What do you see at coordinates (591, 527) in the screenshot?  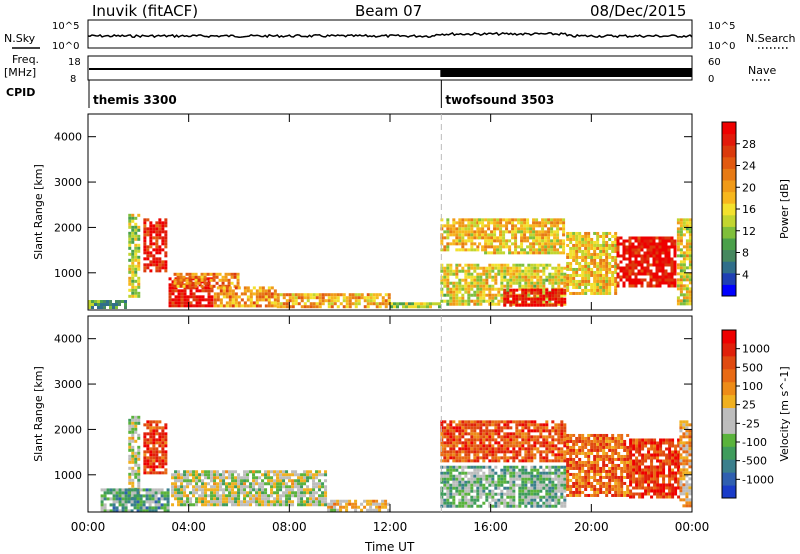 I see `x-tick-label: 20:00` at bounding box center [591, 527].